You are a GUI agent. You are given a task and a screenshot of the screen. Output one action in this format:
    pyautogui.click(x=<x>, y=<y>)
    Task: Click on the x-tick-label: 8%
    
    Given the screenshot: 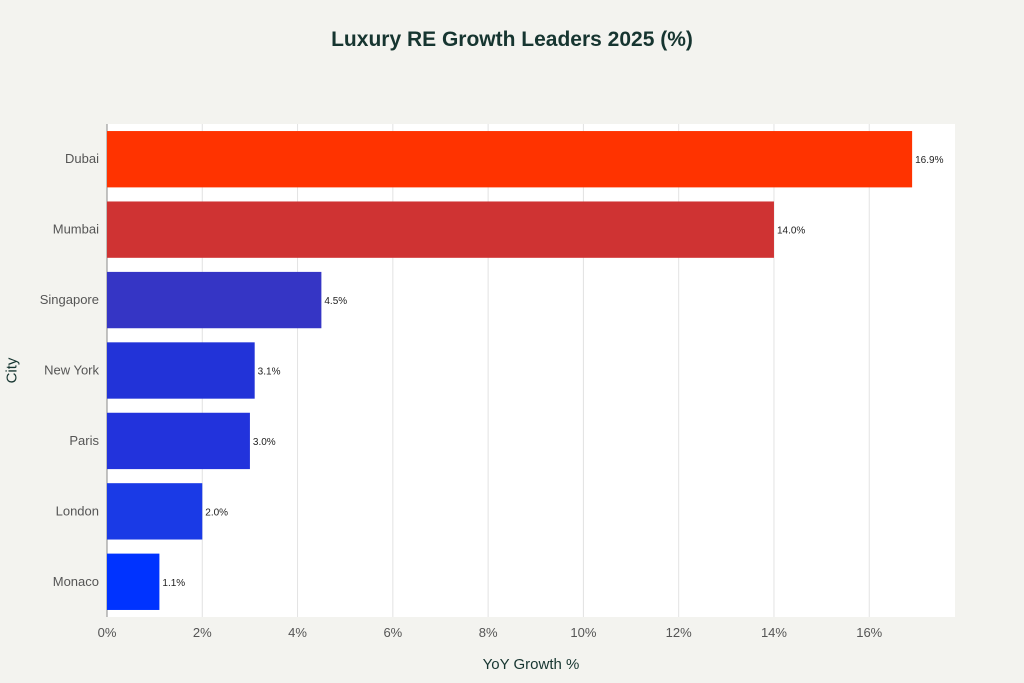 What is the action you would take?
    pyautogui.click(x=488, y=632)
    